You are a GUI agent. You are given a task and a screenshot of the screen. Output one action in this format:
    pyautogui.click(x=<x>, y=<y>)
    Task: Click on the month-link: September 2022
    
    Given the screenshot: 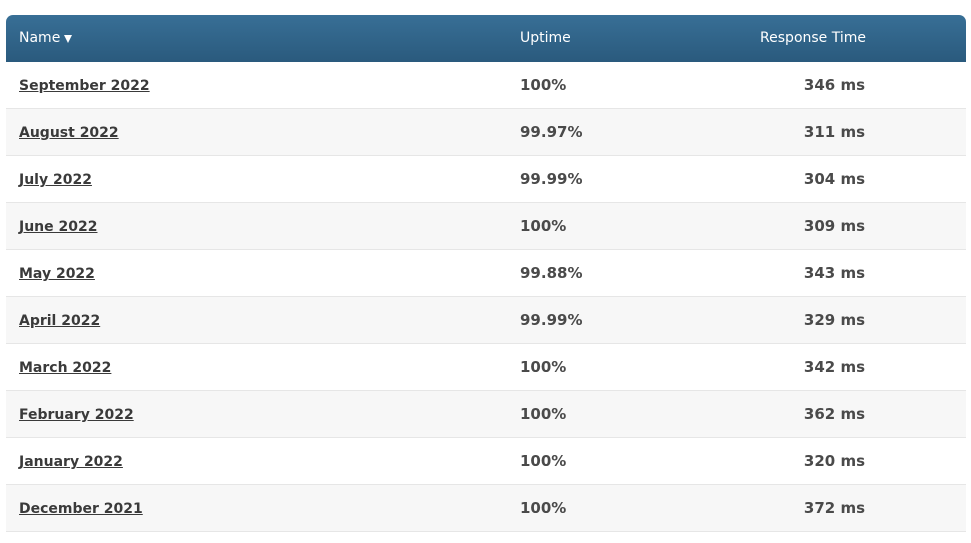 What is the action you would take?
    pyautogui.click(x=84, y=86)
    